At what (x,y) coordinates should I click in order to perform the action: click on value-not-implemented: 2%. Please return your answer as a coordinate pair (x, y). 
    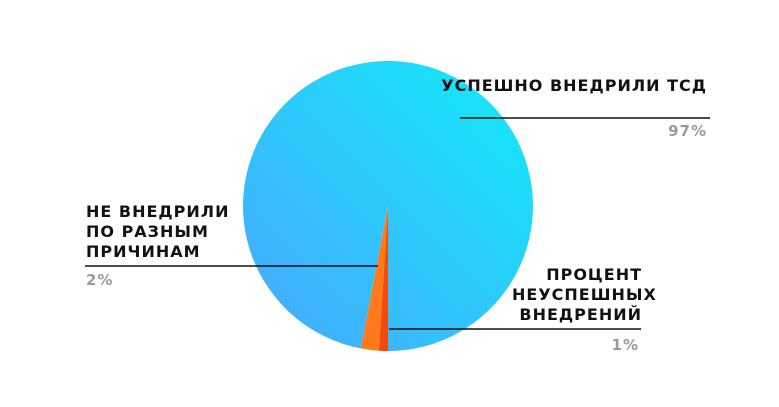
    Looking at the image, I should click on (100, 280).